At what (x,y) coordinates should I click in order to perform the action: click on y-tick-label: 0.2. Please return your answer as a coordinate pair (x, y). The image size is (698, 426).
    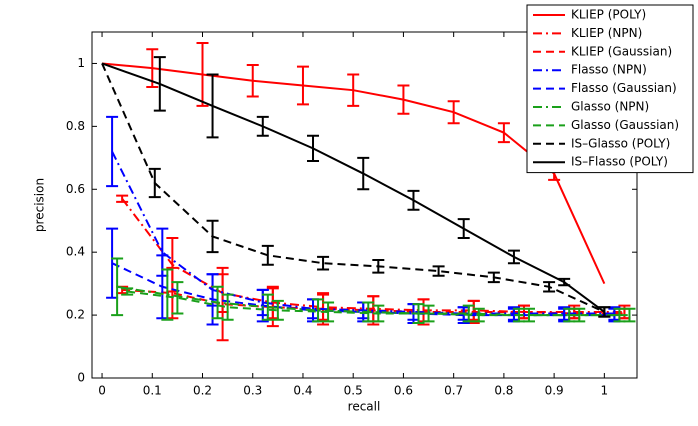
    Looking at the image, I should click on (75, 315).